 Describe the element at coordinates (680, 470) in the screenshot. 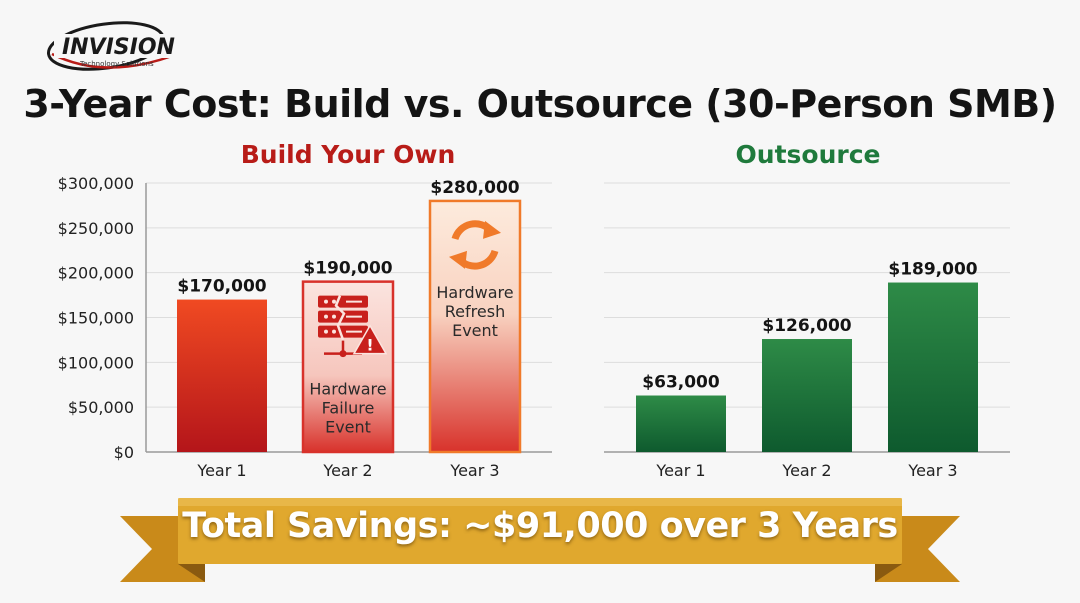

I see `outsource-x-tick-label: Year 1` at that location.